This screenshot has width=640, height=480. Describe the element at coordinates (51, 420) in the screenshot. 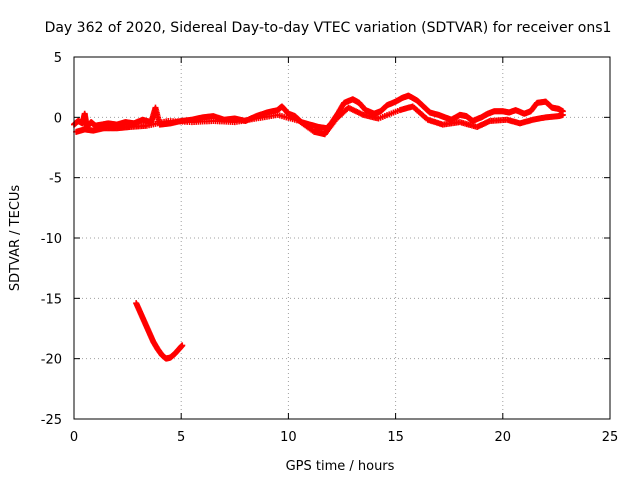

I see `y-tick-label: -25` at that location.